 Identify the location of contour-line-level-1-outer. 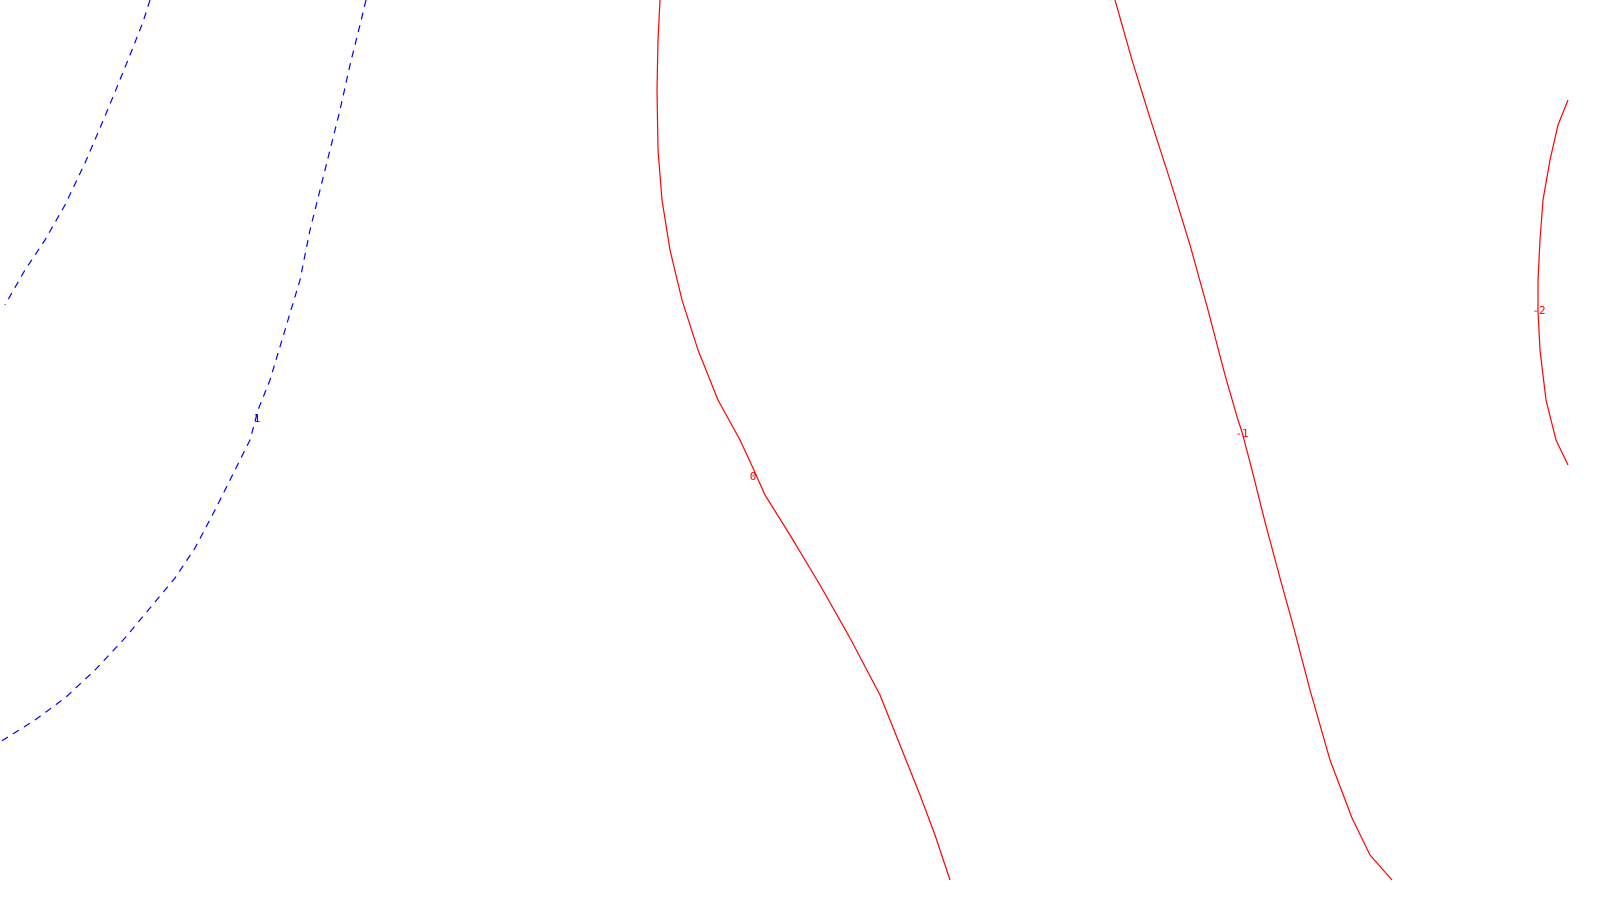
(77, 153).